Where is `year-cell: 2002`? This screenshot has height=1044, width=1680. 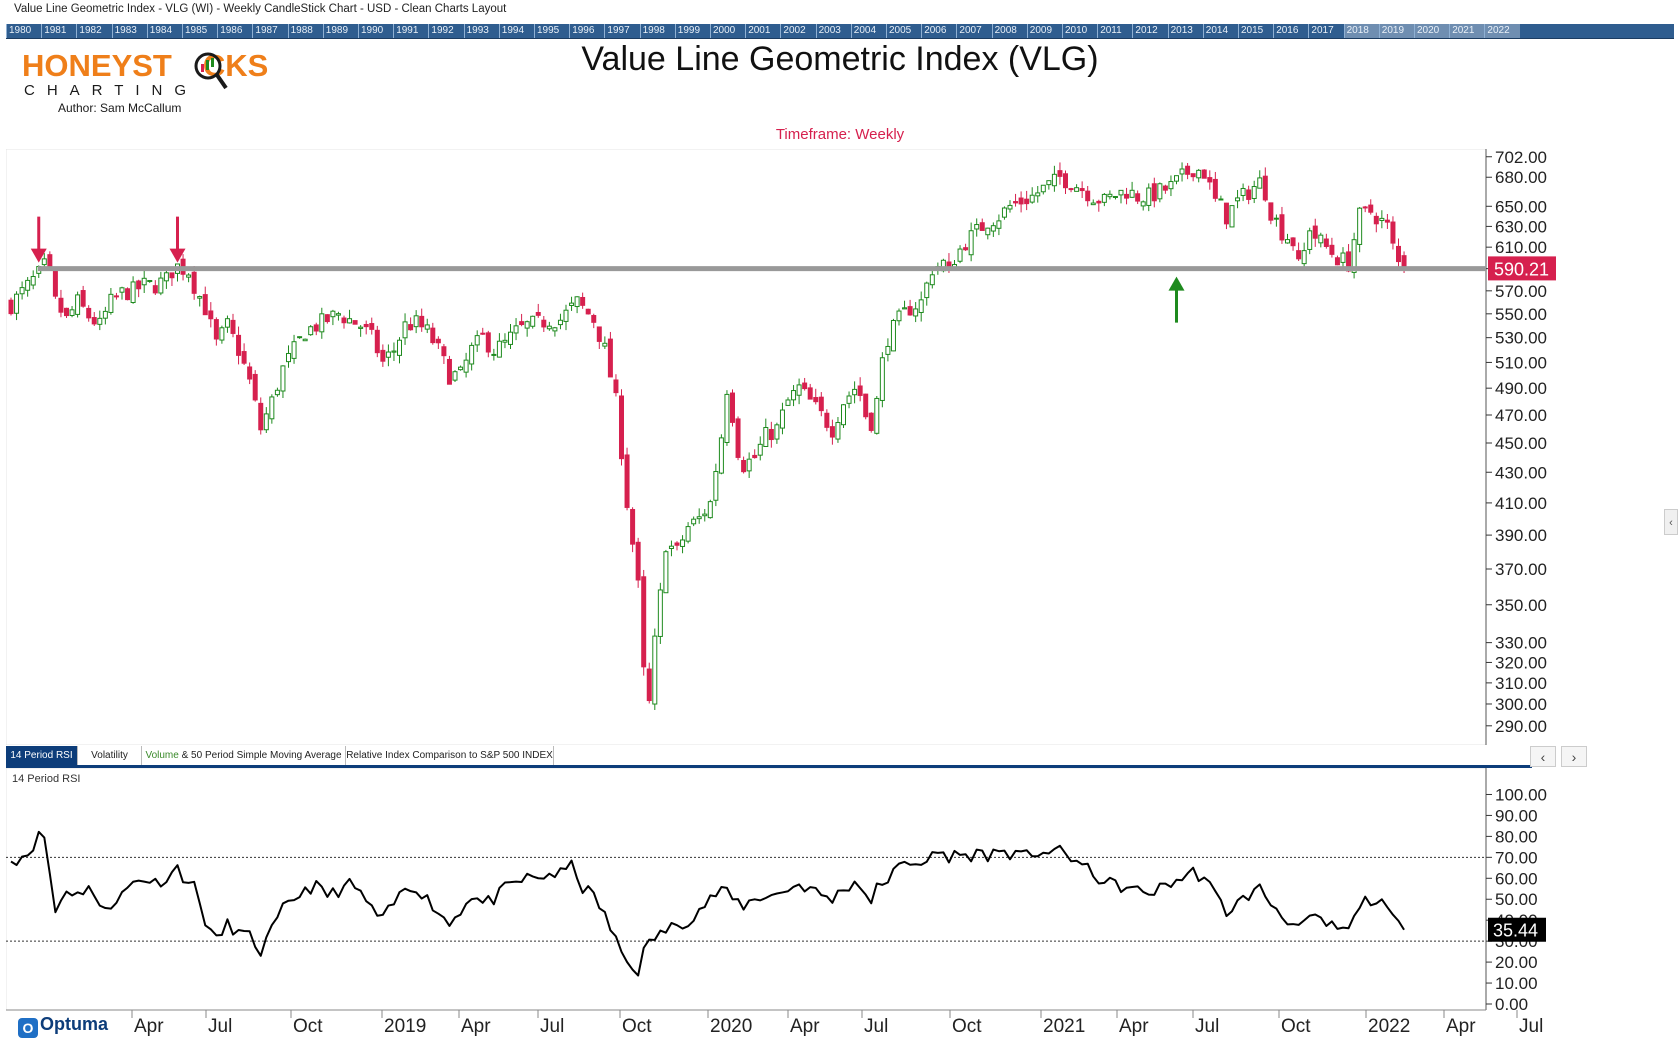 year-cell: 2002 is located at coordinates (797, 31).